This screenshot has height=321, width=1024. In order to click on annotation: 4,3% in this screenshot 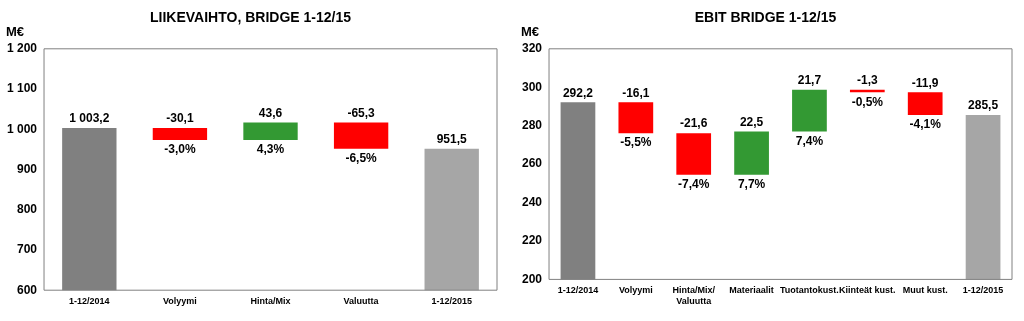, I will do `click(270, 149)`.